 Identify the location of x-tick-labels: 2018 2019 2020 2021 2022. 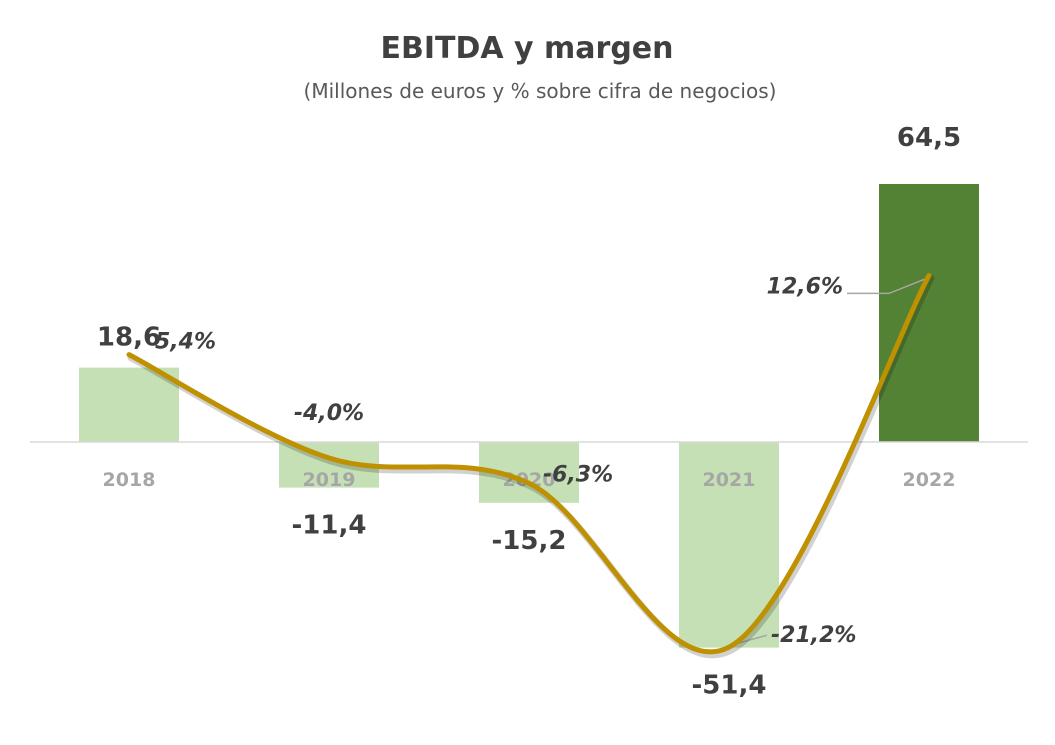
(529, 480).